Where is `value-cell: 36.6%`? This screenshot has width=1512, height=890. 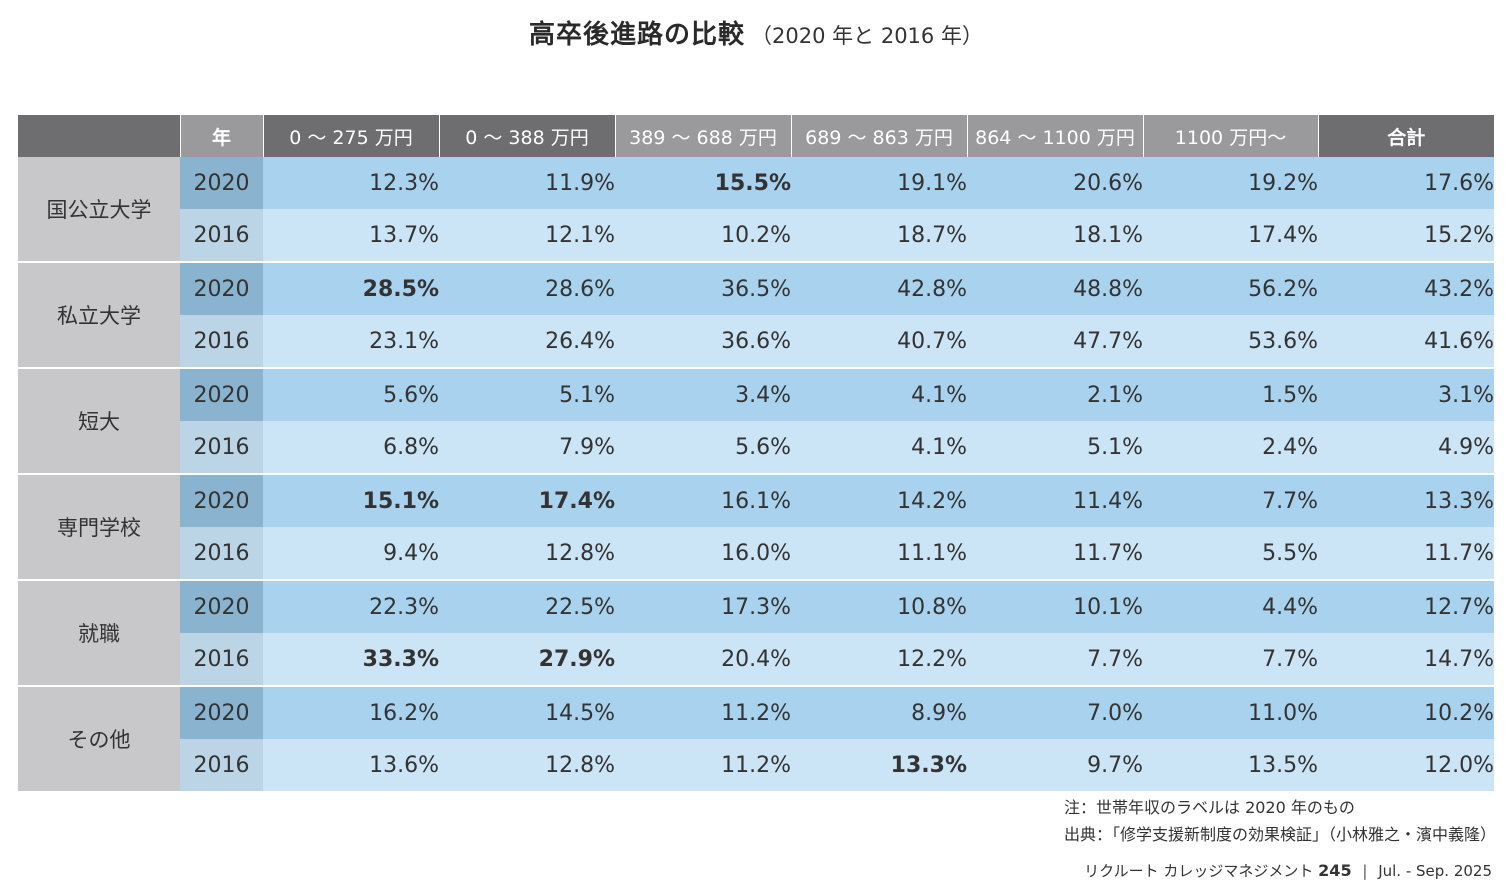 value-cell: 36.6% is located at coordinates (703, 342).